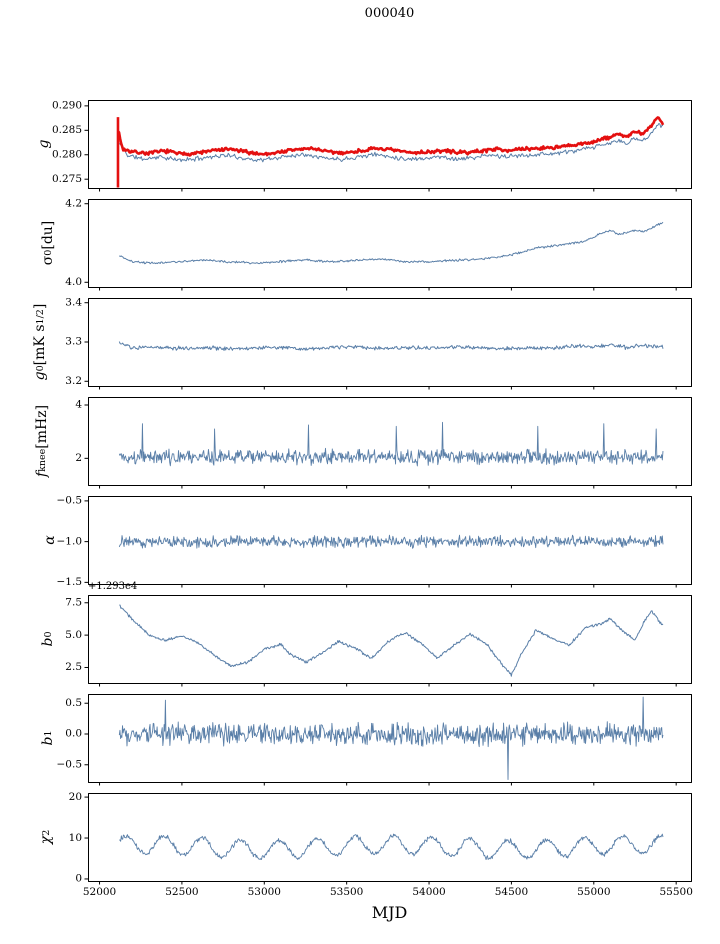  Describe the element at coordinates (113, 586) in the screenshot. I see `y-axis-offset-text: +1.293e4` at that location.